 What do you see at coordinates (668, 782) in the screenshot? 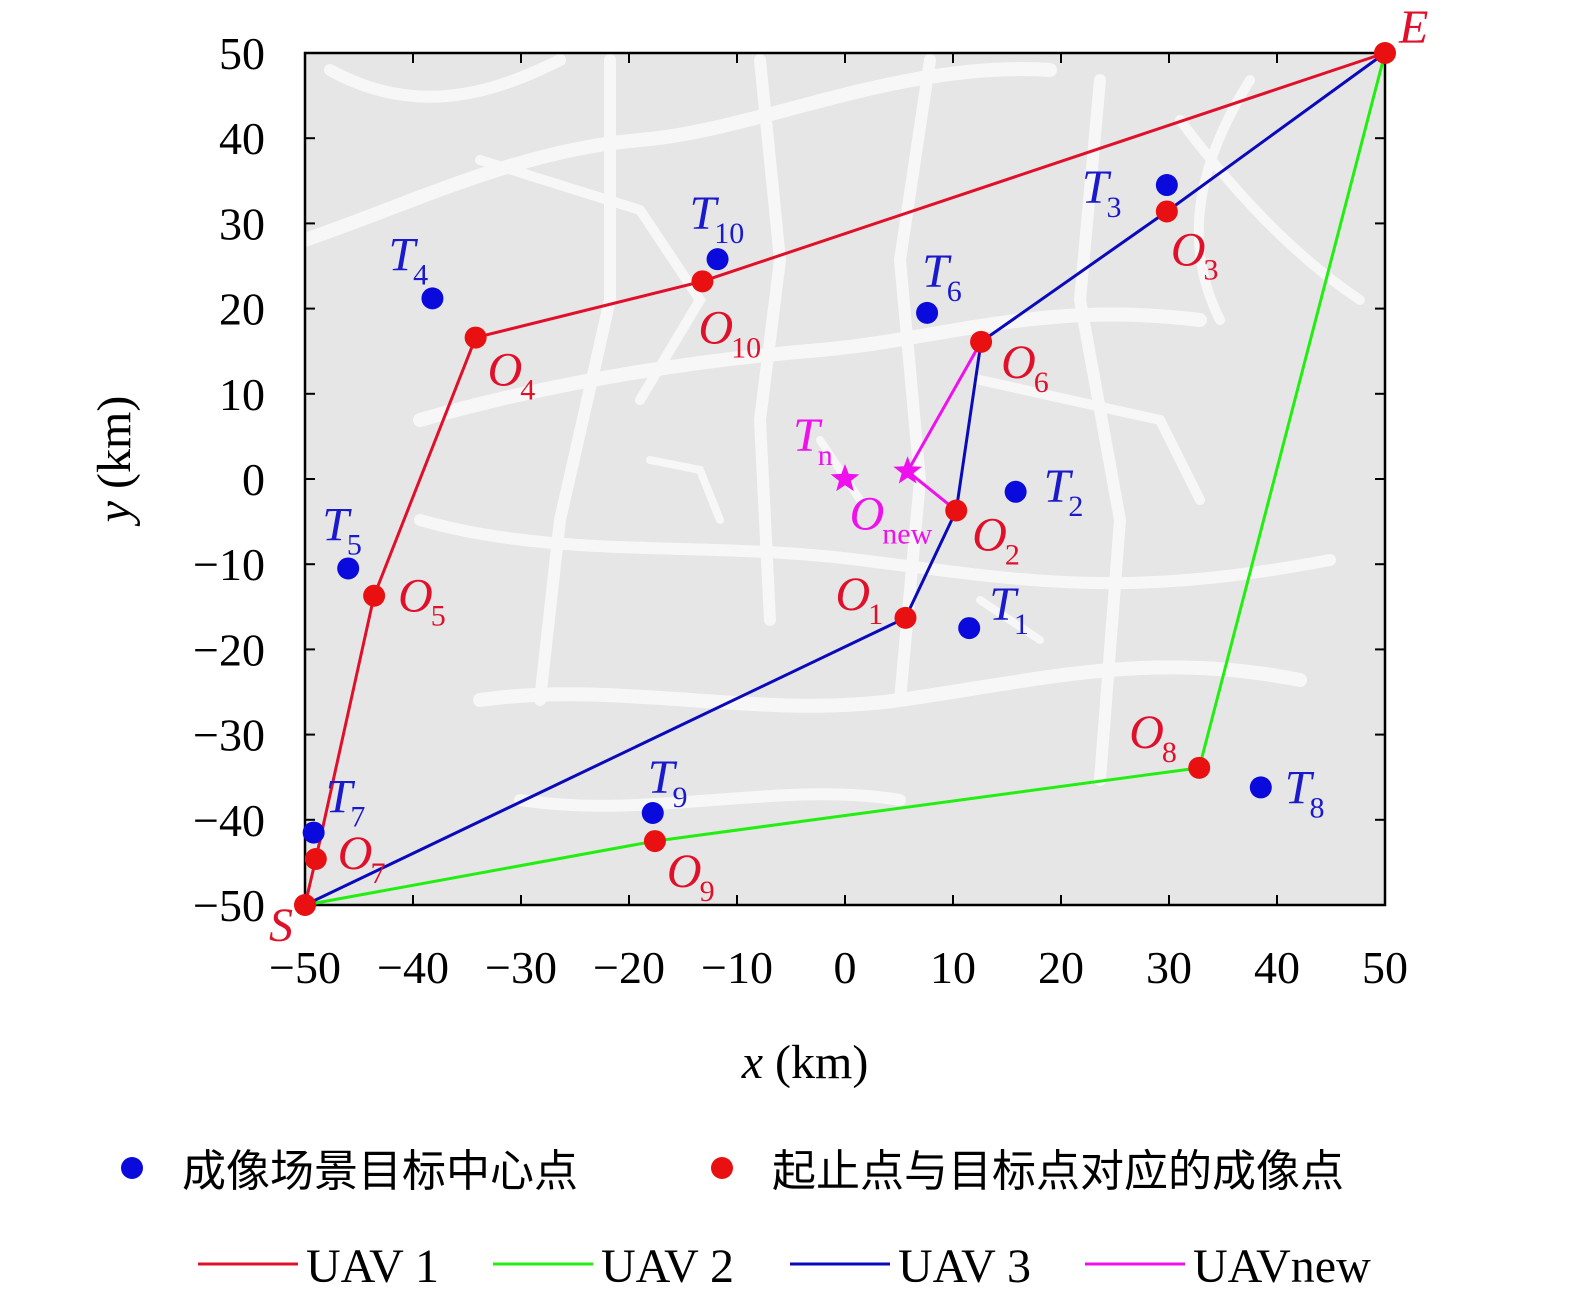
I see `target-label: T9` at bounding box center [668, 782].